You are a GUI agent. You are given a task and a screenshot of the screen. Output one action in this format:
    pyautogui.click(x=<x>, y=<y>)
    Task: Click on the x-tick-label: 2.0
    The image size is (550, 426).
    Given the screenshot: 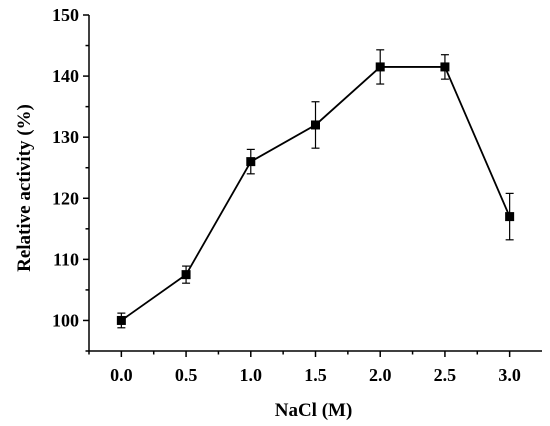 What is the action you would take?
    pyautogui.click(x=380, y=375)
    